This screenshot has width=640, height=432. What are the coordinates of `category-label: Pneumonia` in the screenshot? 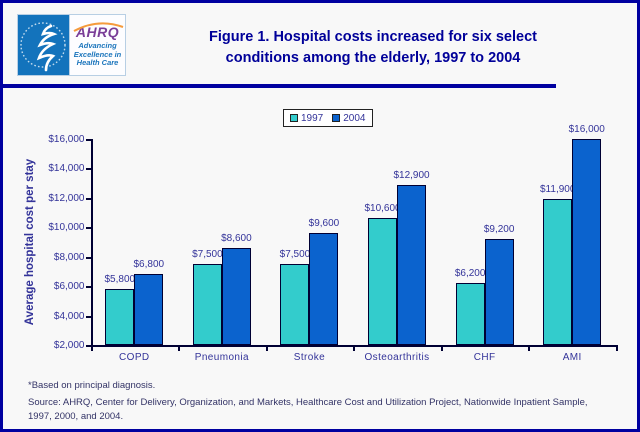 It's located at (221, 357).